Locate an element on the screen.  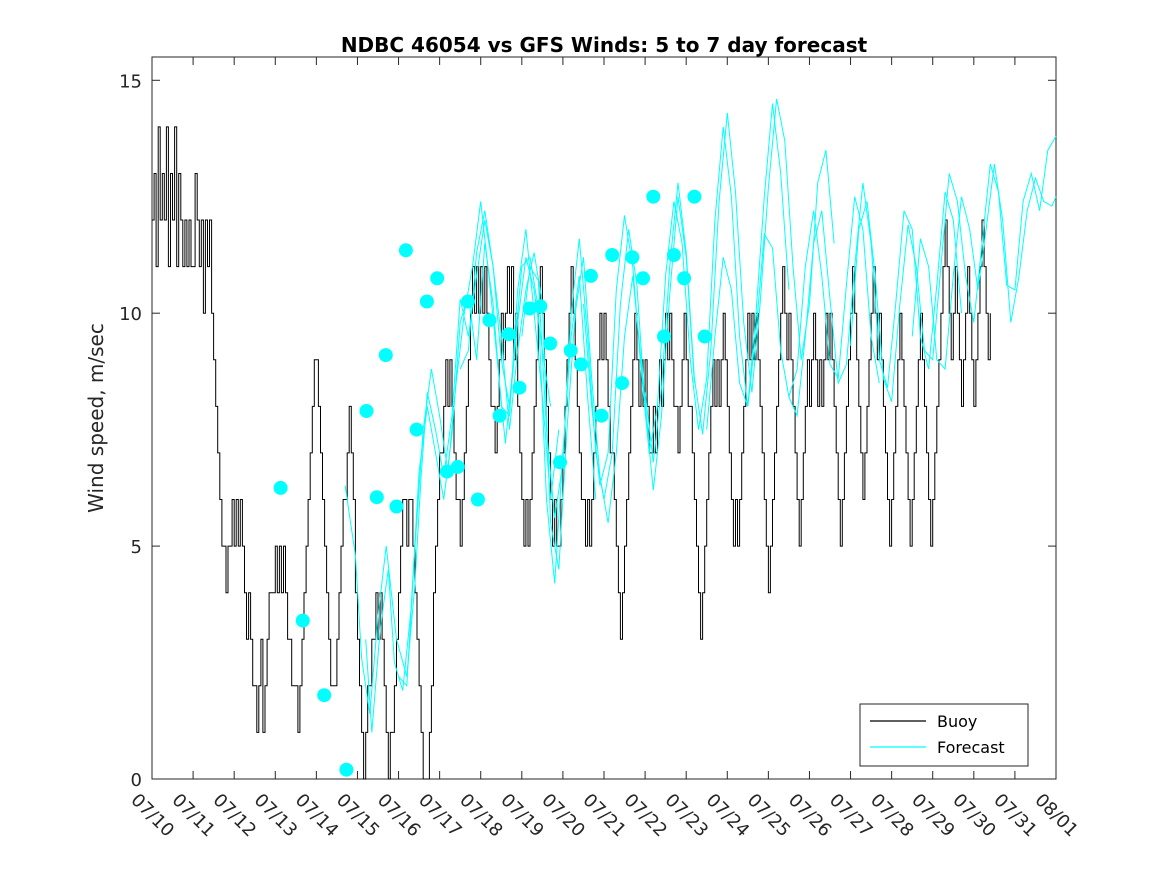
y-tick-label: 0 is located at coordinates (136, 780).